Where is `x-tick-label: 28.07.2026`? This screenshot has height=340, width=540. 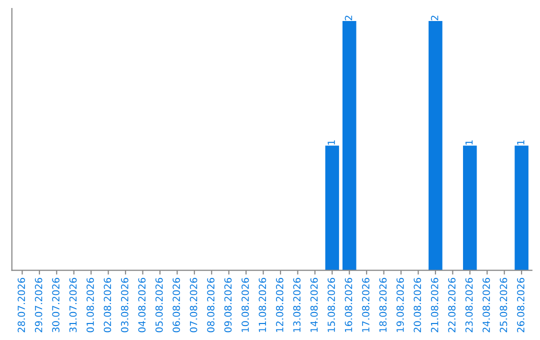
x-tick-label: 28.07.2026 is located at coordinates (22, 305).